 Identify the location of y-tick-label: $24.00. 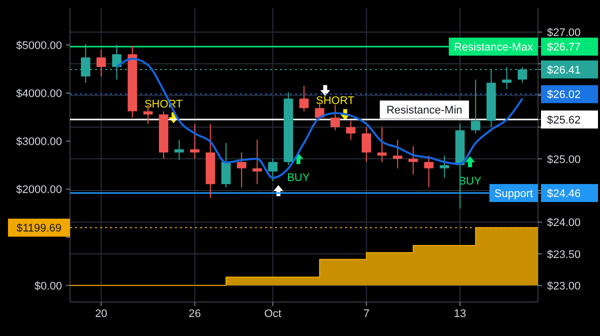
(564, 223).